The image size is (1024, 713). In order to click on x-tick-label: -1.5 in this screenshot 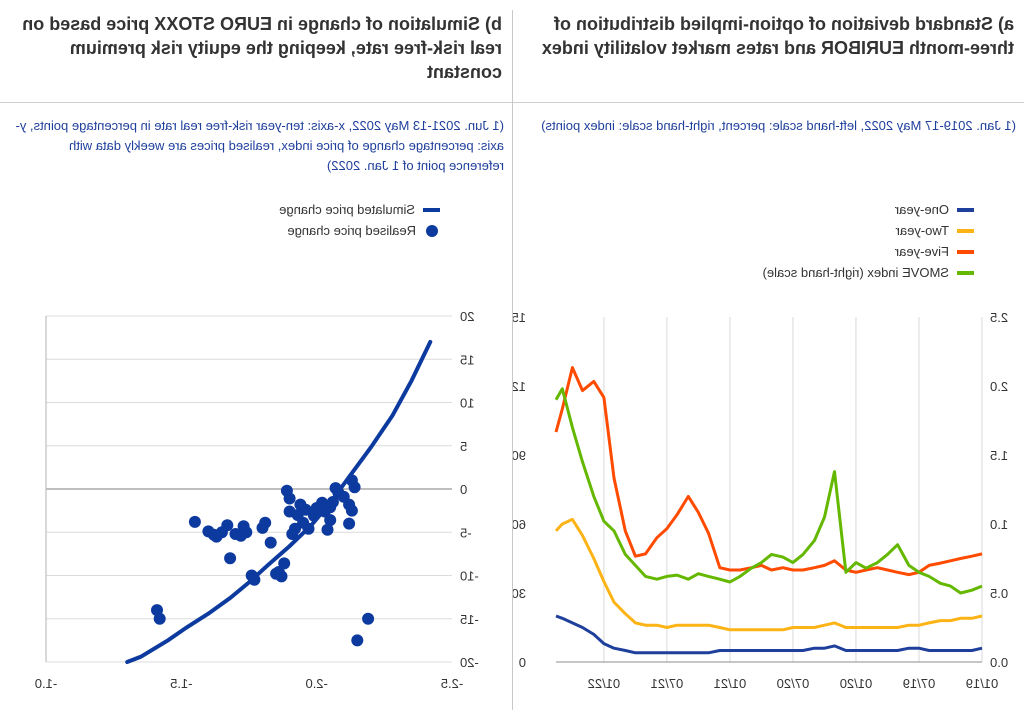, I will do `click(181, 683)`.